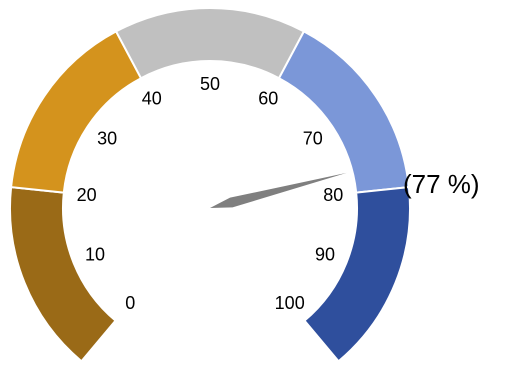  Describe the element at coordinates (290, 303) in the screenshot. I see `gauge-tick-label: 100` at that location.